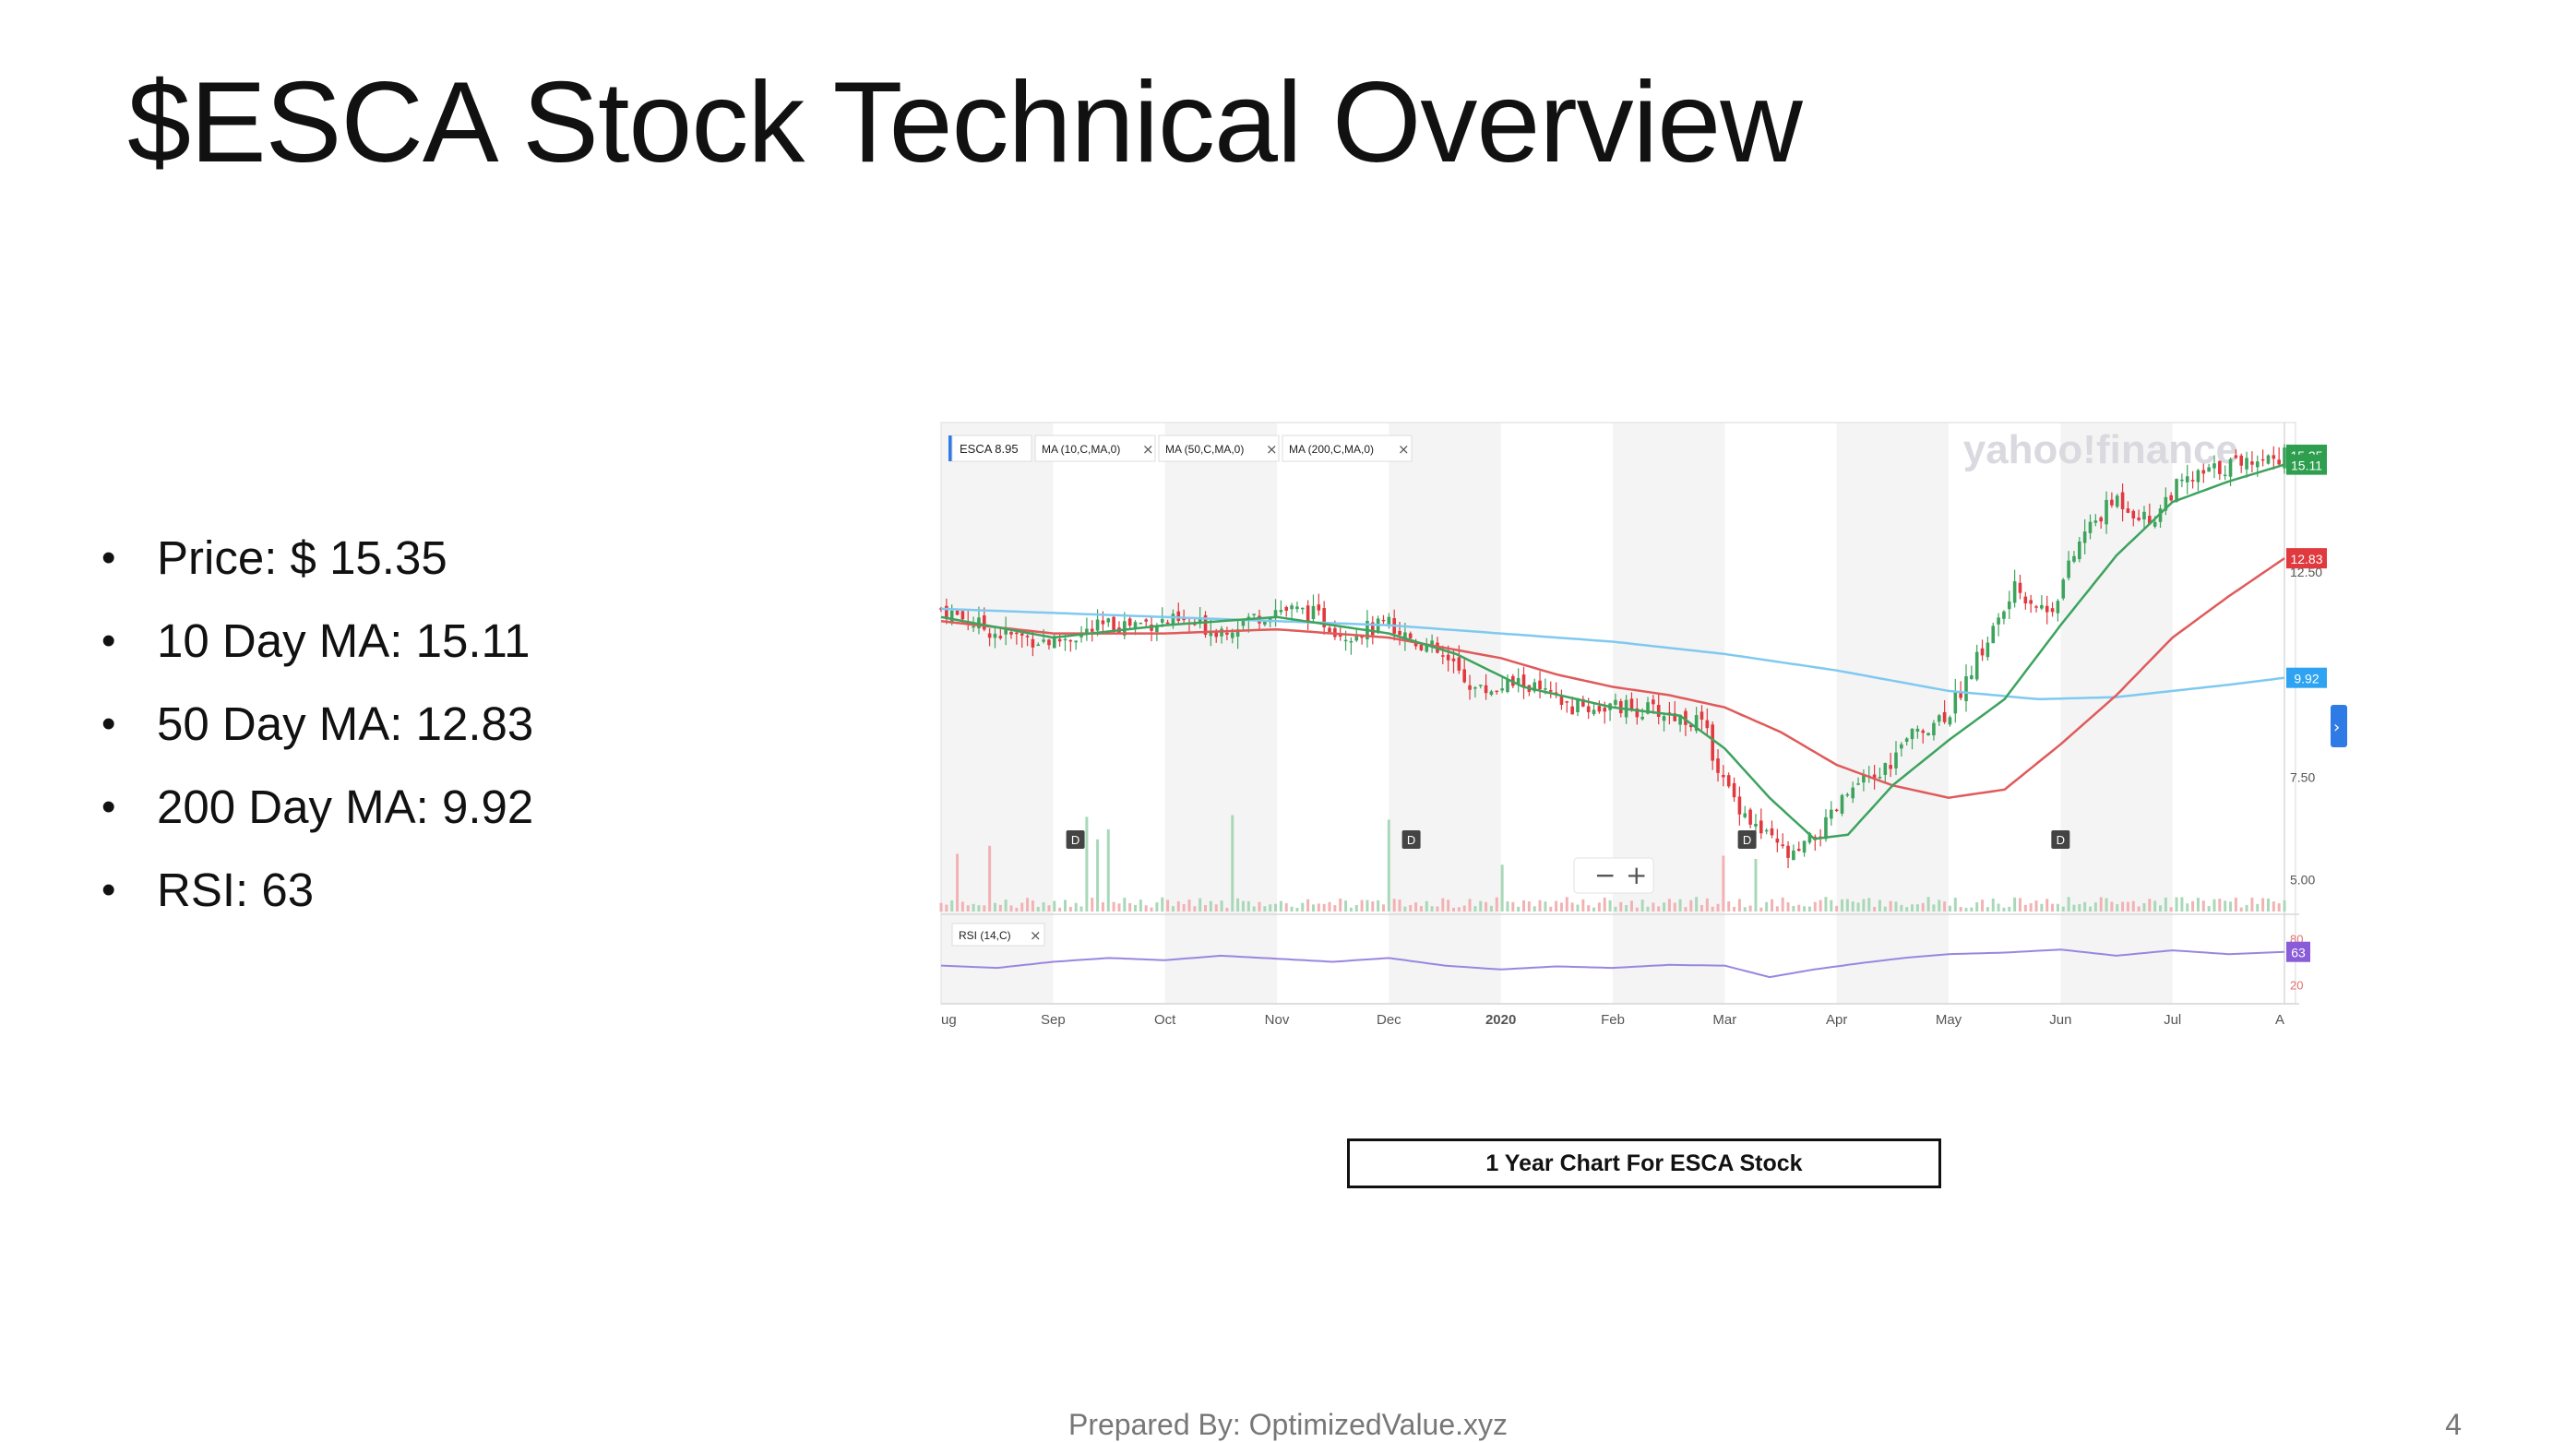 The height and width of the screenshot is (1442, 2576). I want to click on chart-caption: 1 Year Chart For ESCA Stock, so click(1644, 1163).